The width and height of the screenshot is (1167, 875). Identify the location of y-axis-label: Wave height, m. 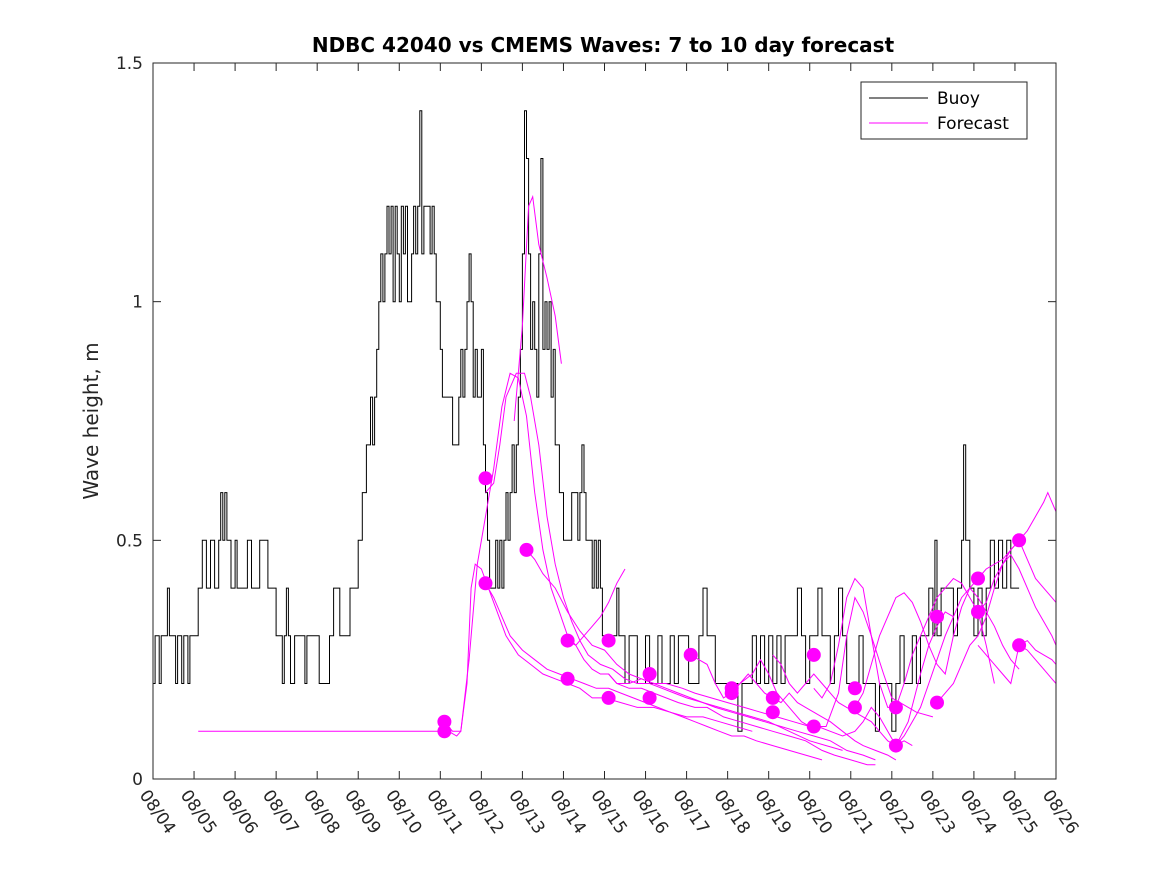
(91, 420).